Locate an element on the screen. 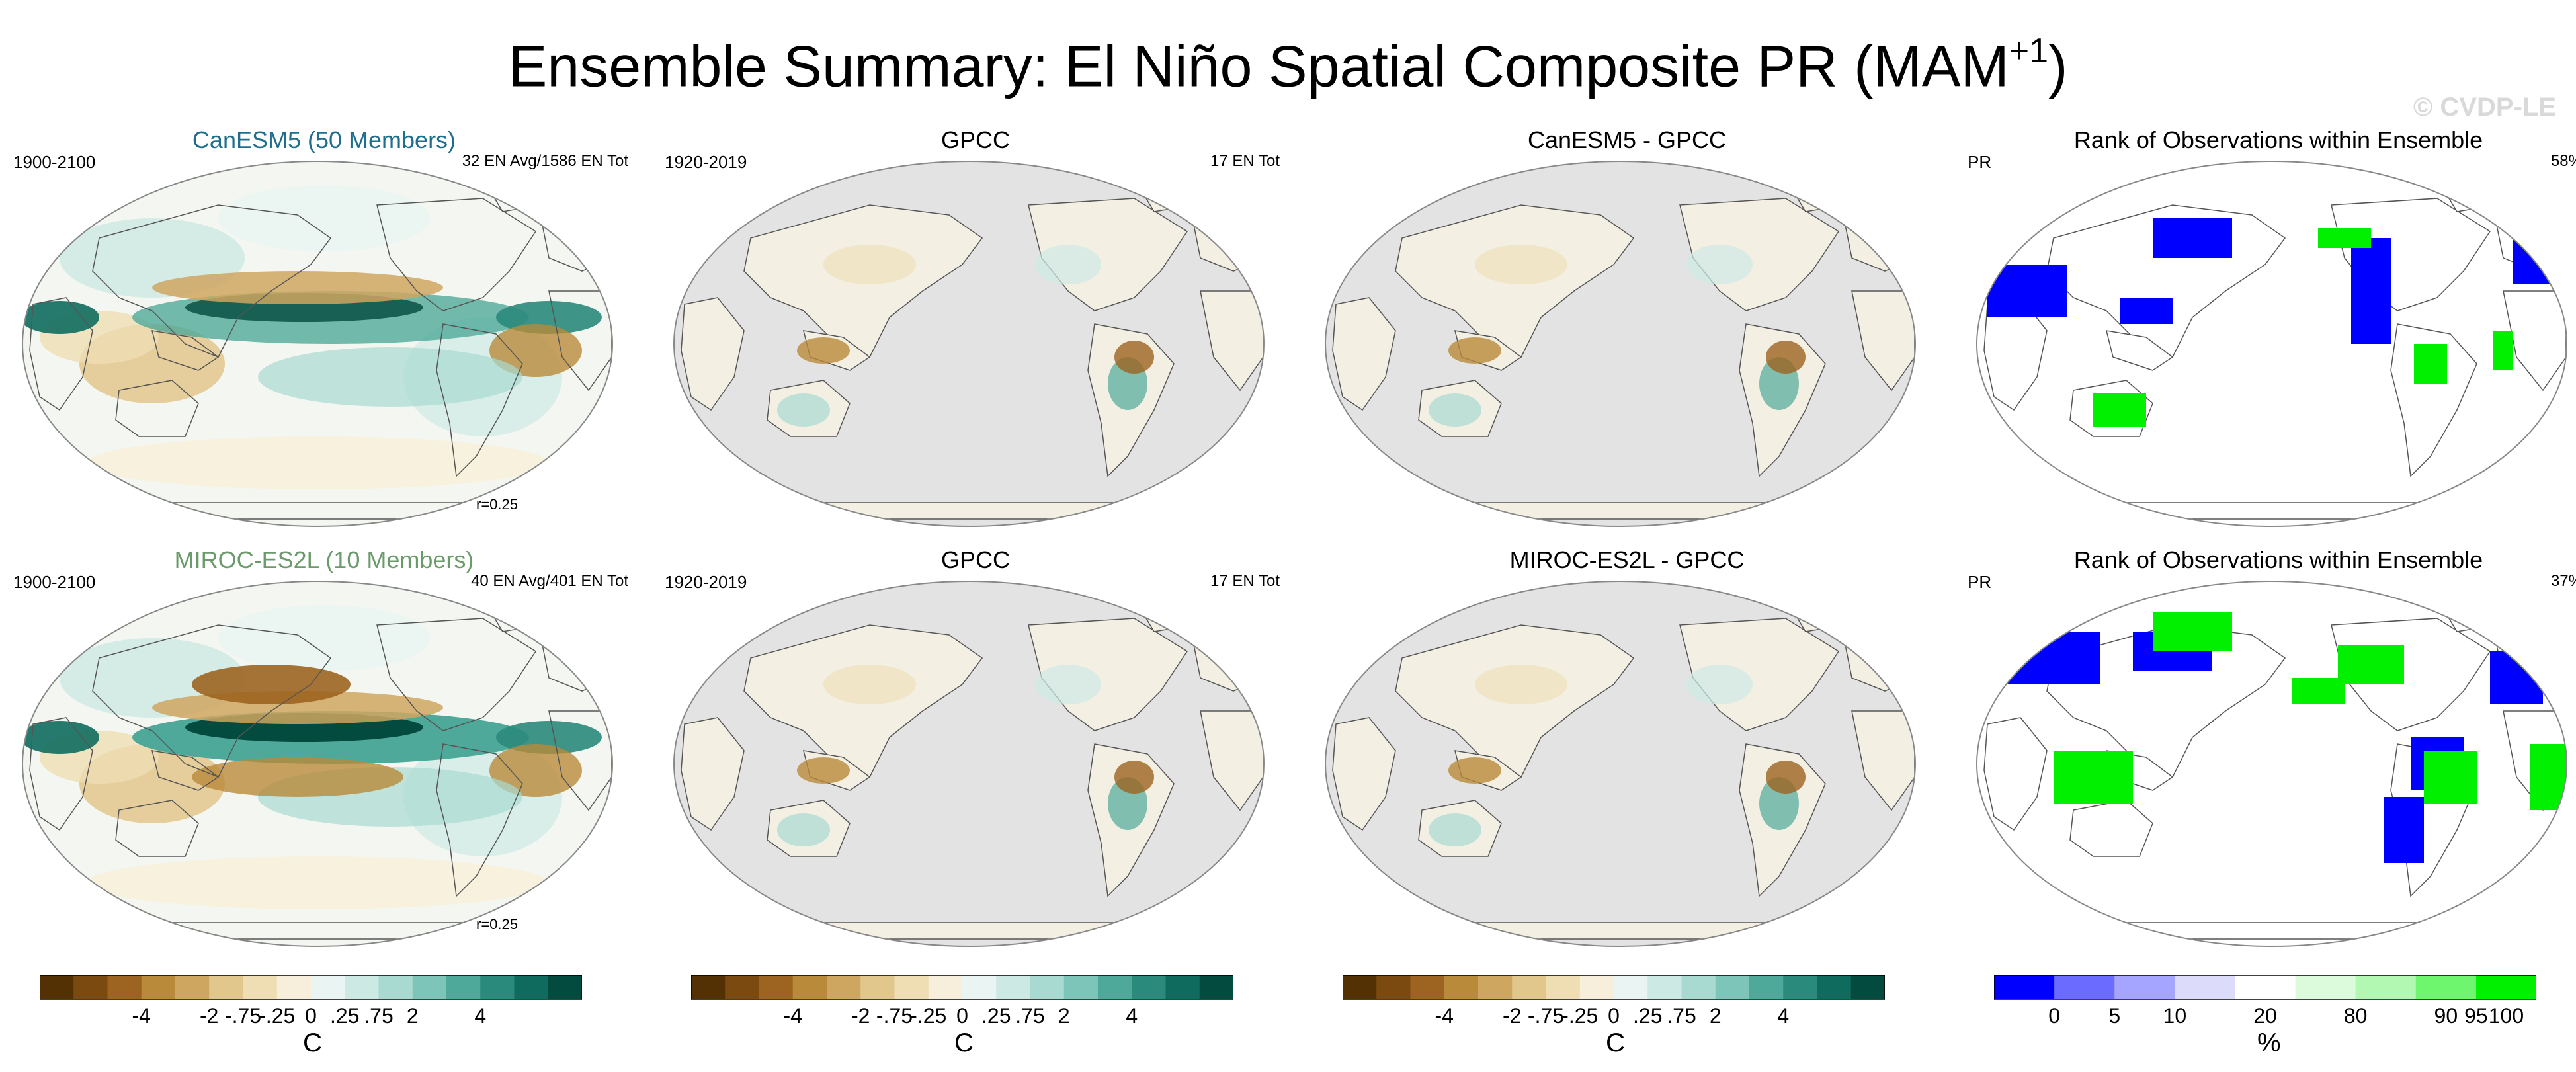 The height and width of the screenshot is (1072, 2576). continent-samerica is located at coordinates (480, 820).